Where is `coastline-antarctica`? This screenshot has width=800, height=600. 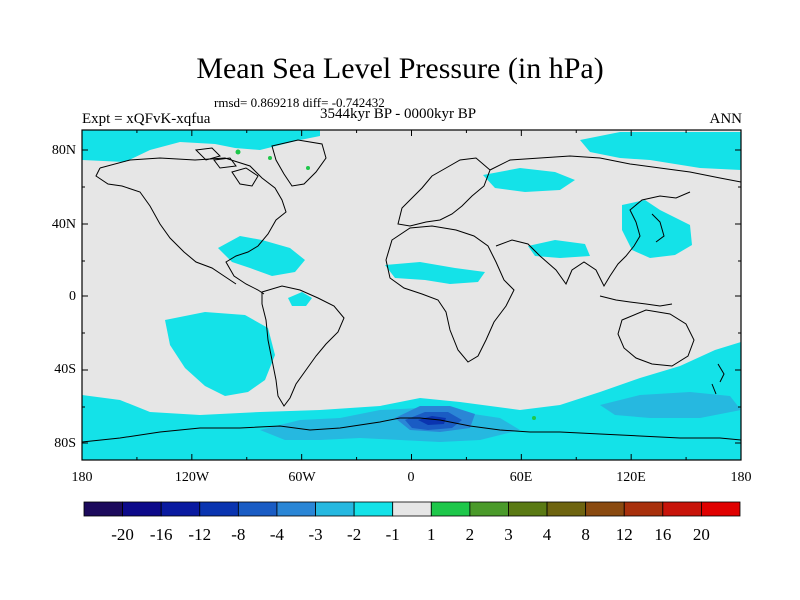 coastline-antarctica is located at coordinates (411, 430).